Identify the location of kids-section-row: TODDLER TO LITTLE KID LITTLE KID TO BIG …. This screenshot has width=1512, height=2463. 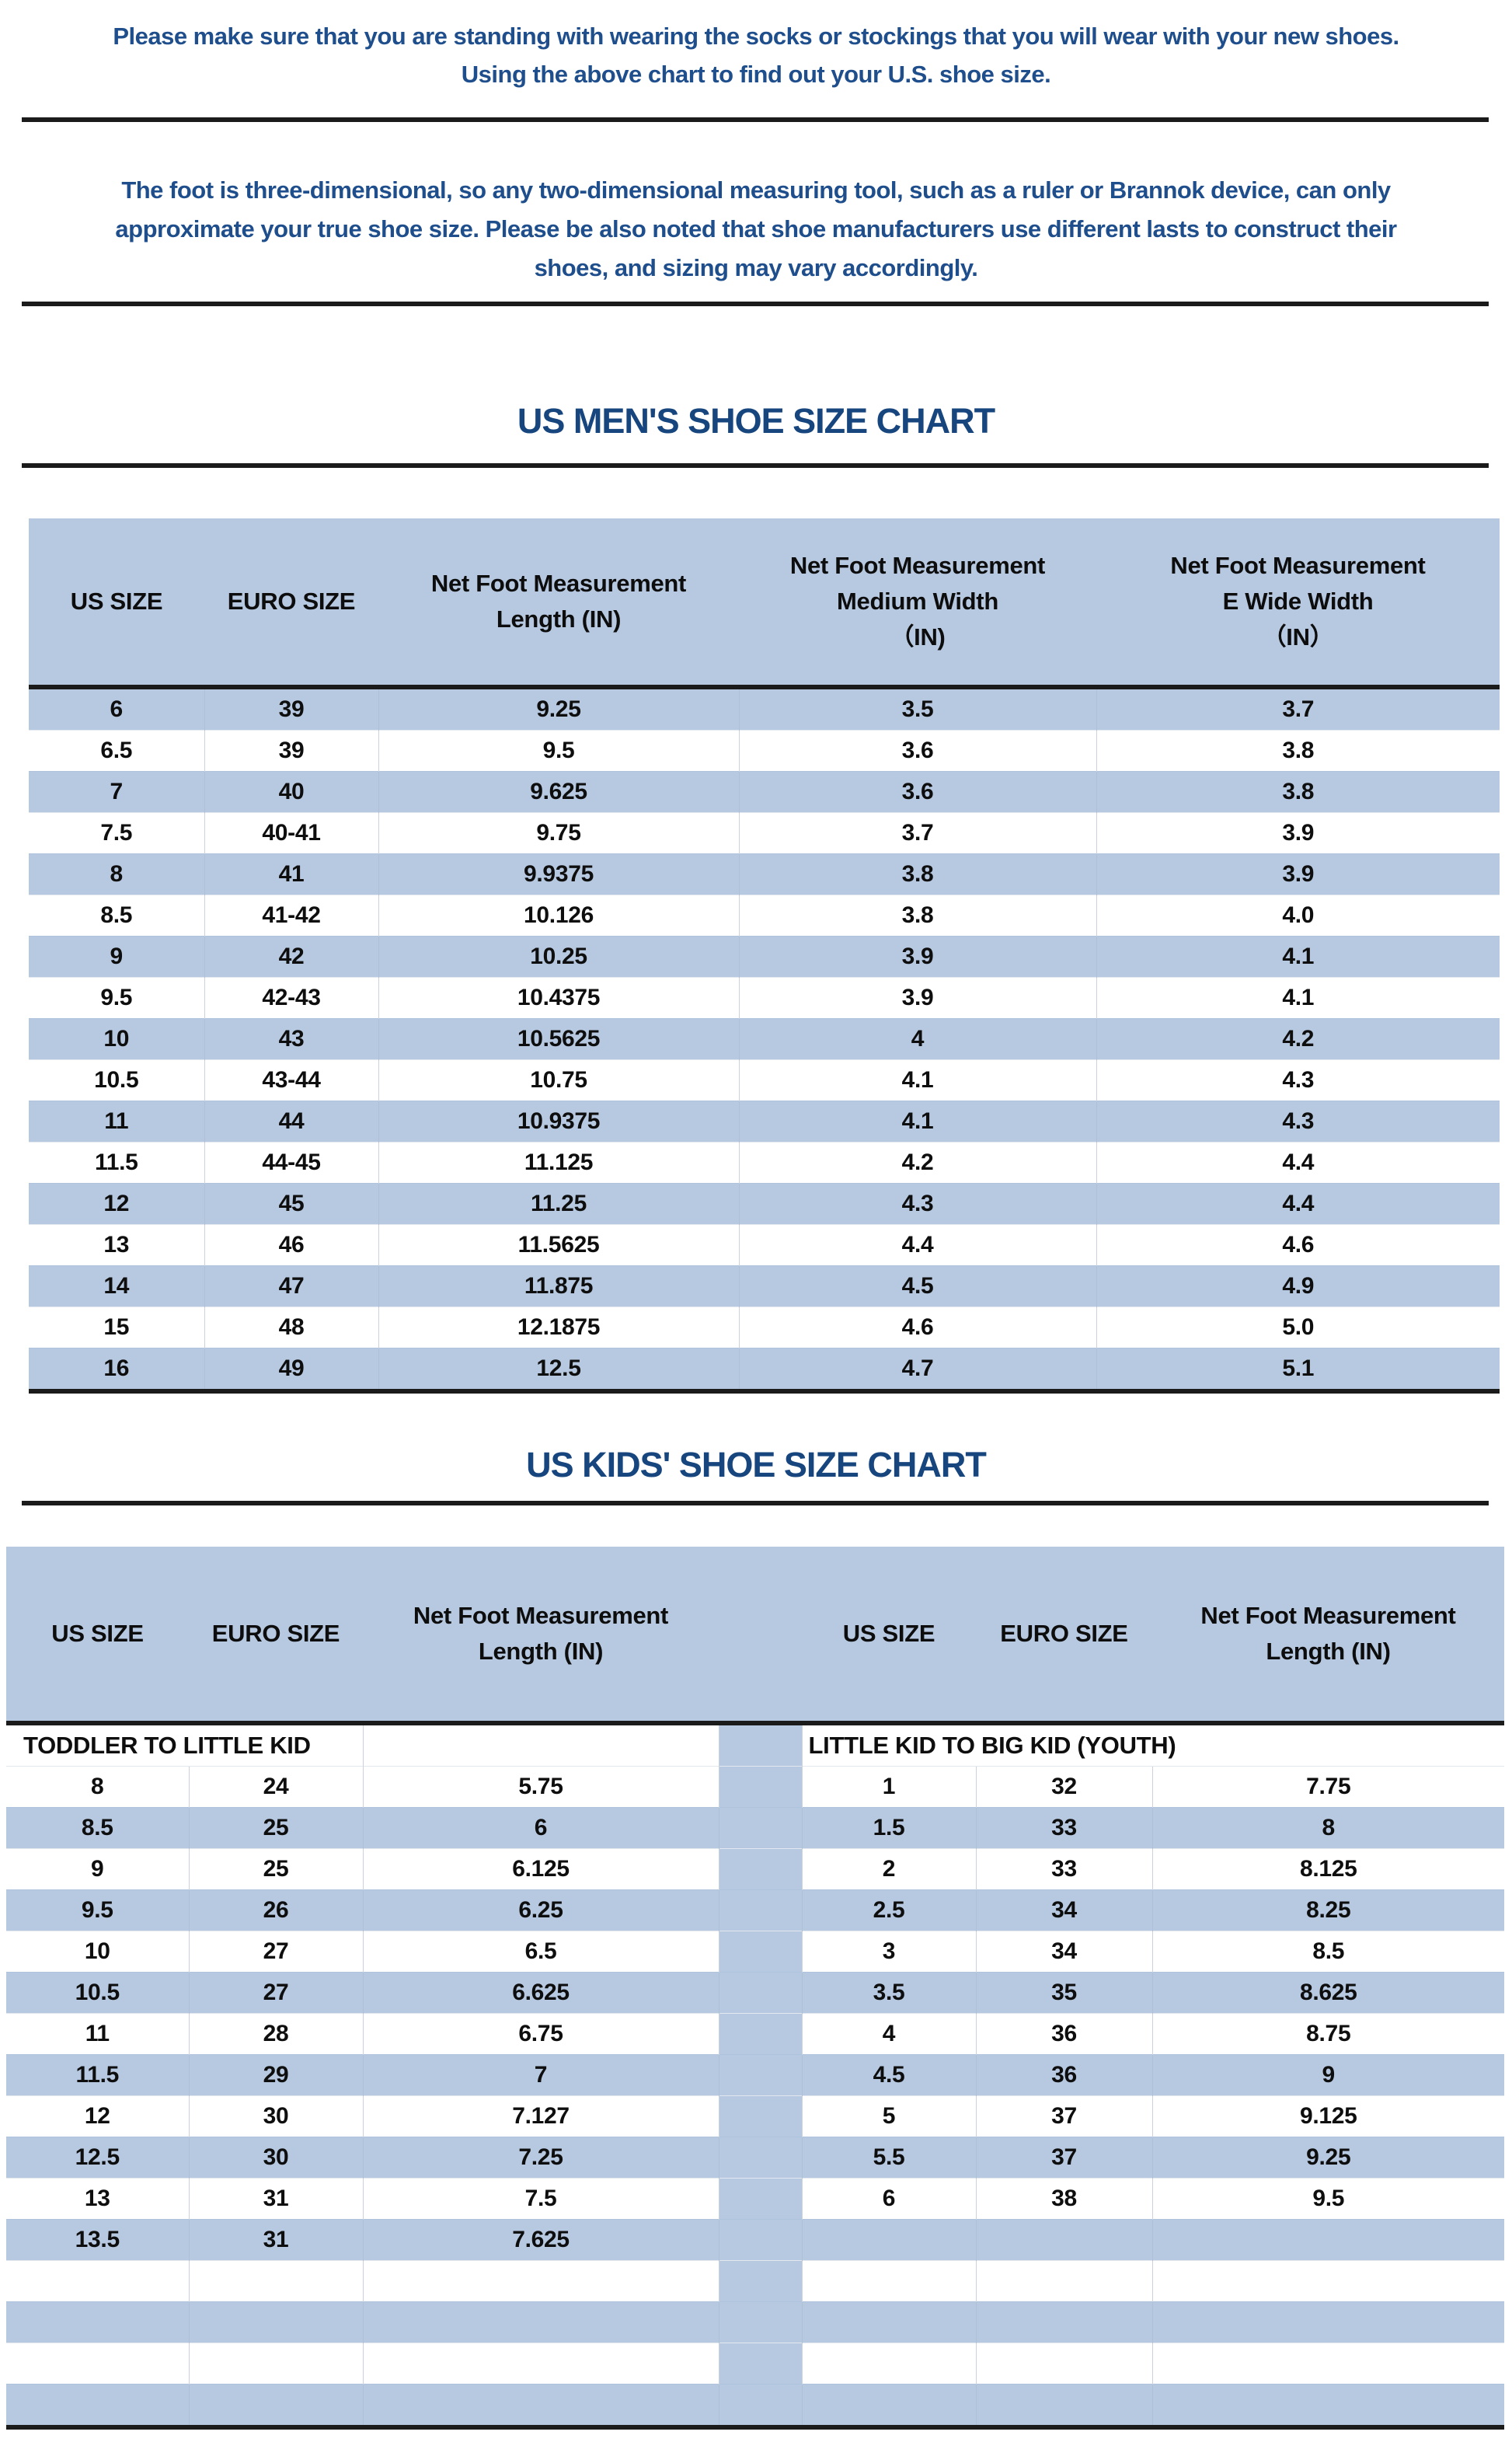
(755, 1744).